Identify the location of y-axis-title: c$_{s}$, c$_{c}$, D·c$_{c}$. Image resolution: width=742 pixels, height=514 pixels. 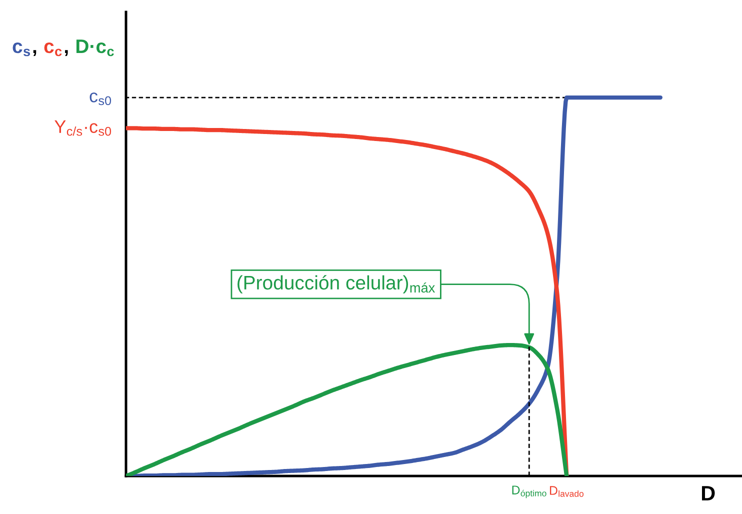
(63, 48).